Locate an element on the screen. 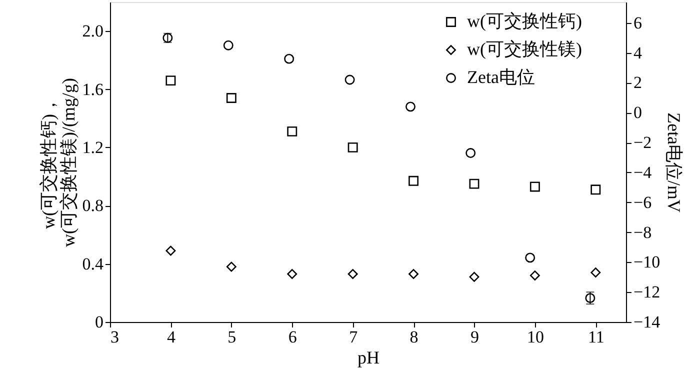  y-tick-label: 2.0 is located at coordinates (93, 31).